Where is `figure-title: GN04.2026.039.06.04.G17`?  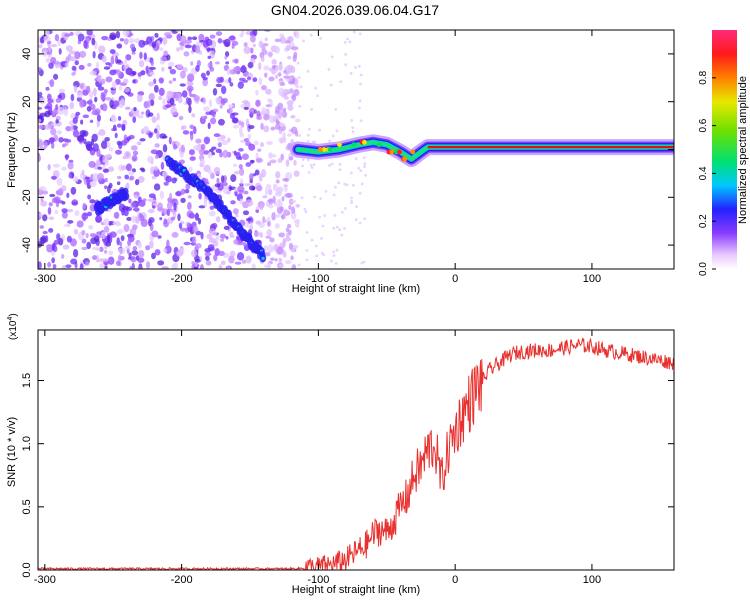
figure-title: GN04.2026.039.06.04.G17 is located at coordinates (355, 10).